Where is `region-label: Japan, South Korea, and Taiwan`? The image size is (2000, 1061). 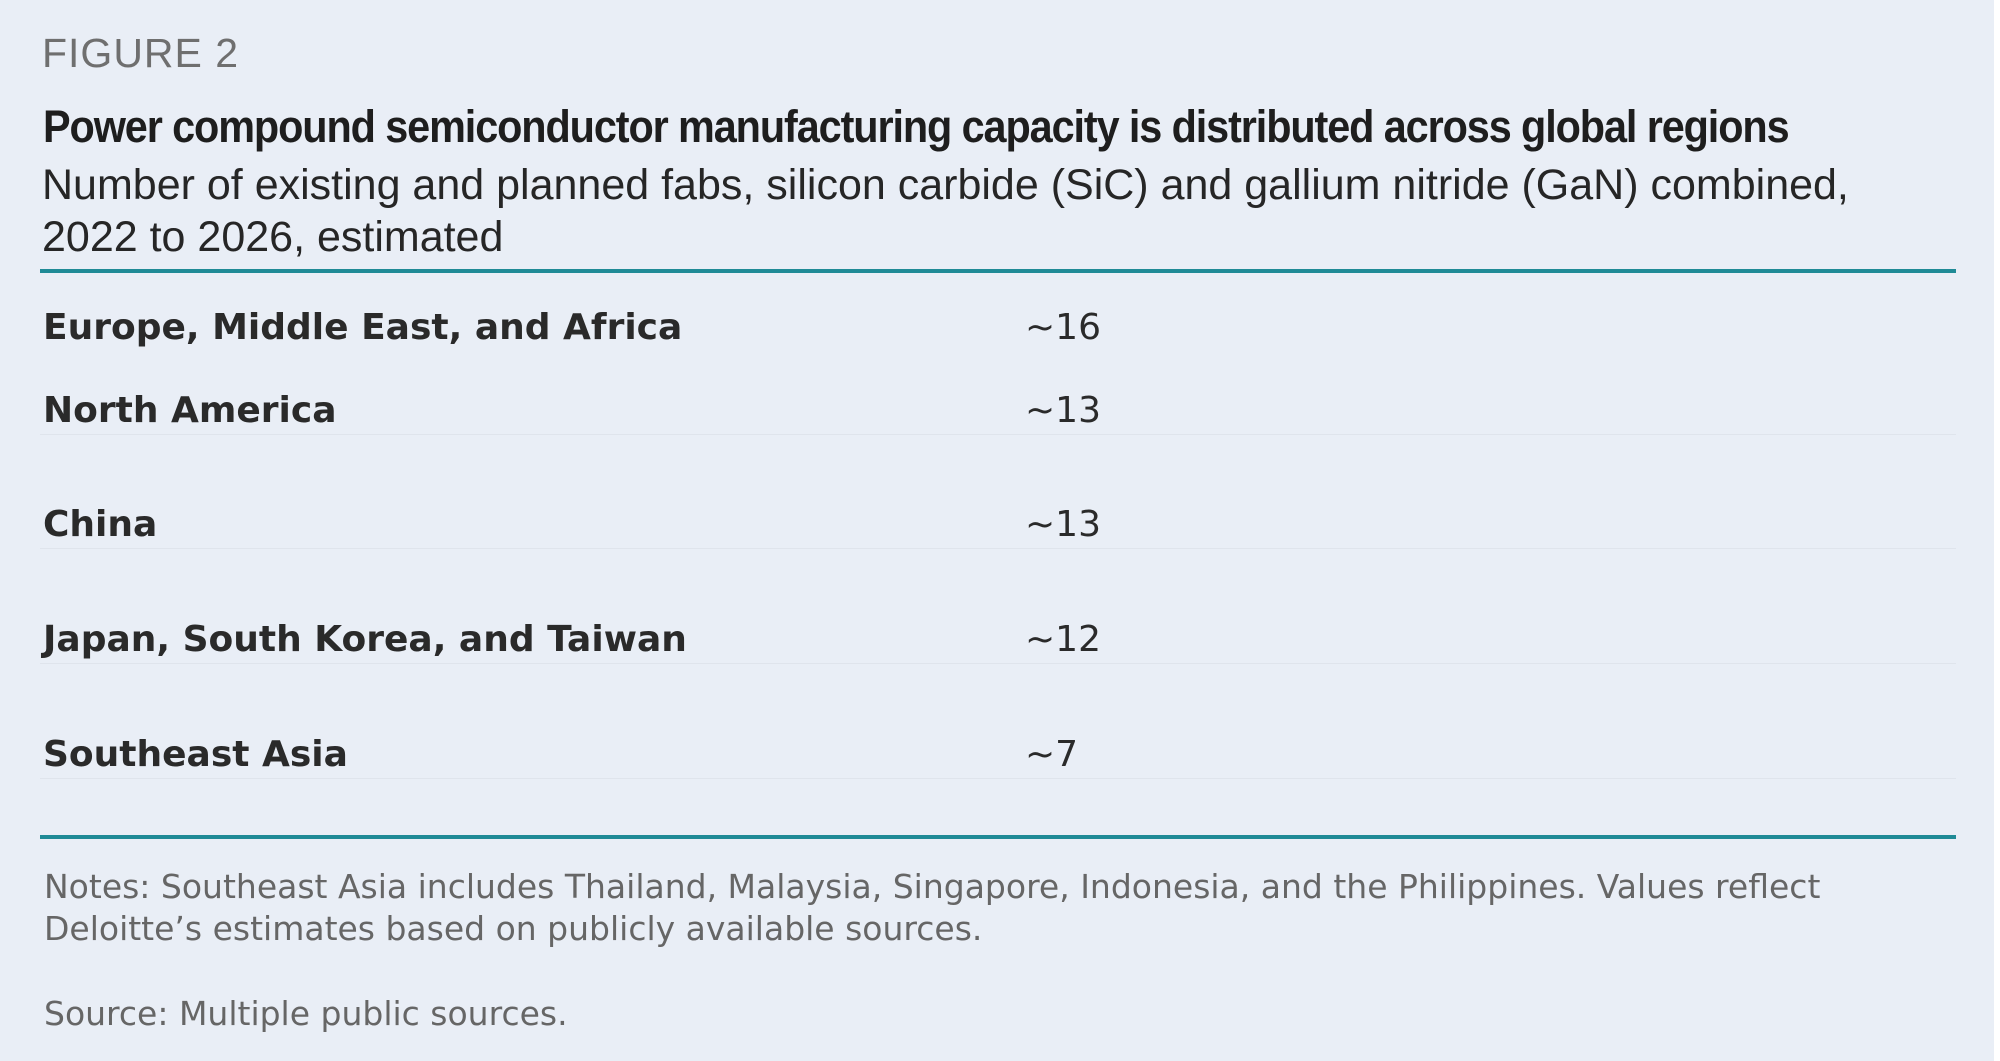
region-label: Japan, South Korea, and Taiwan is located at coordinates (365, 639).